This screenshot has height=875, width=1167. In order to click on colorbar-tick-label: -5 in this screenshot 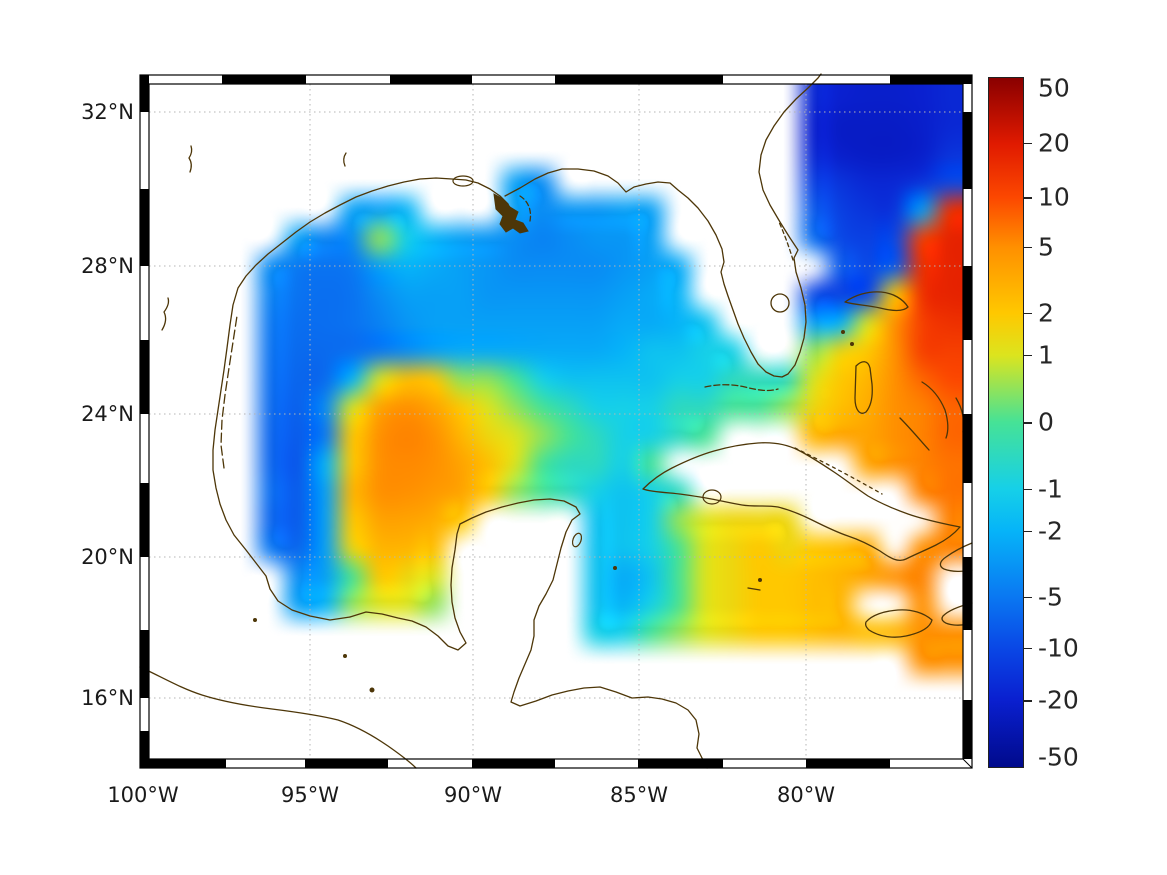, I will do `click(1050, 597)`.